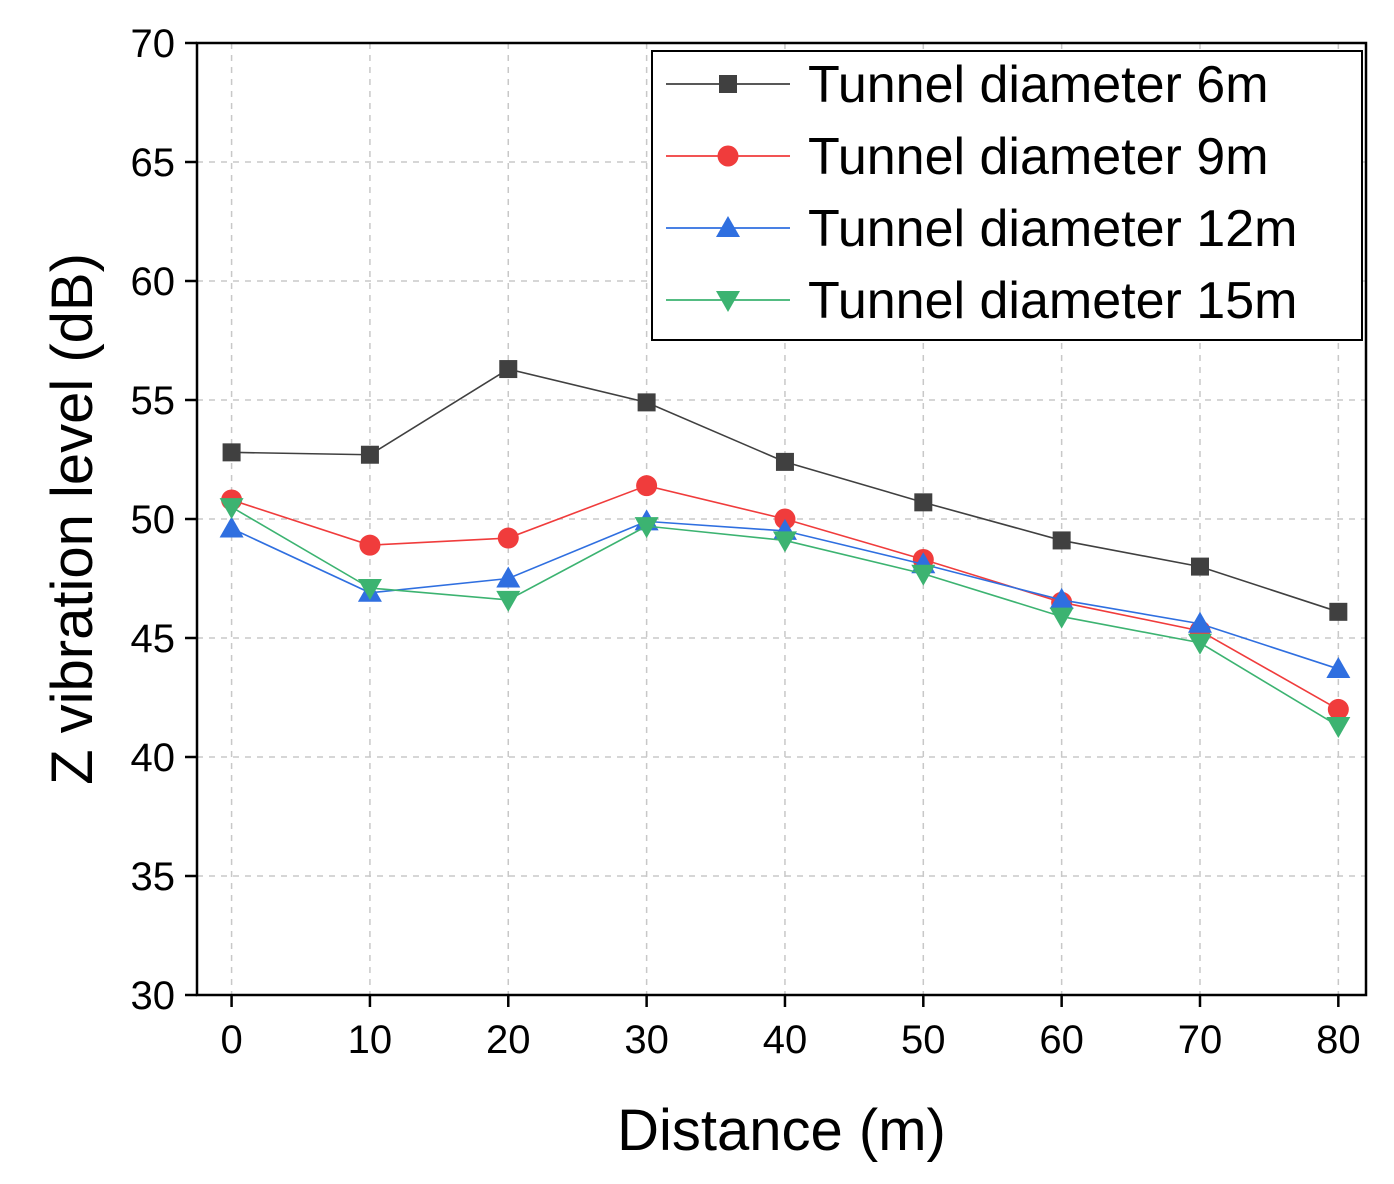 The image size is (1394, 1184). I want to click on y-tick-label: 70, so click(153, 44).